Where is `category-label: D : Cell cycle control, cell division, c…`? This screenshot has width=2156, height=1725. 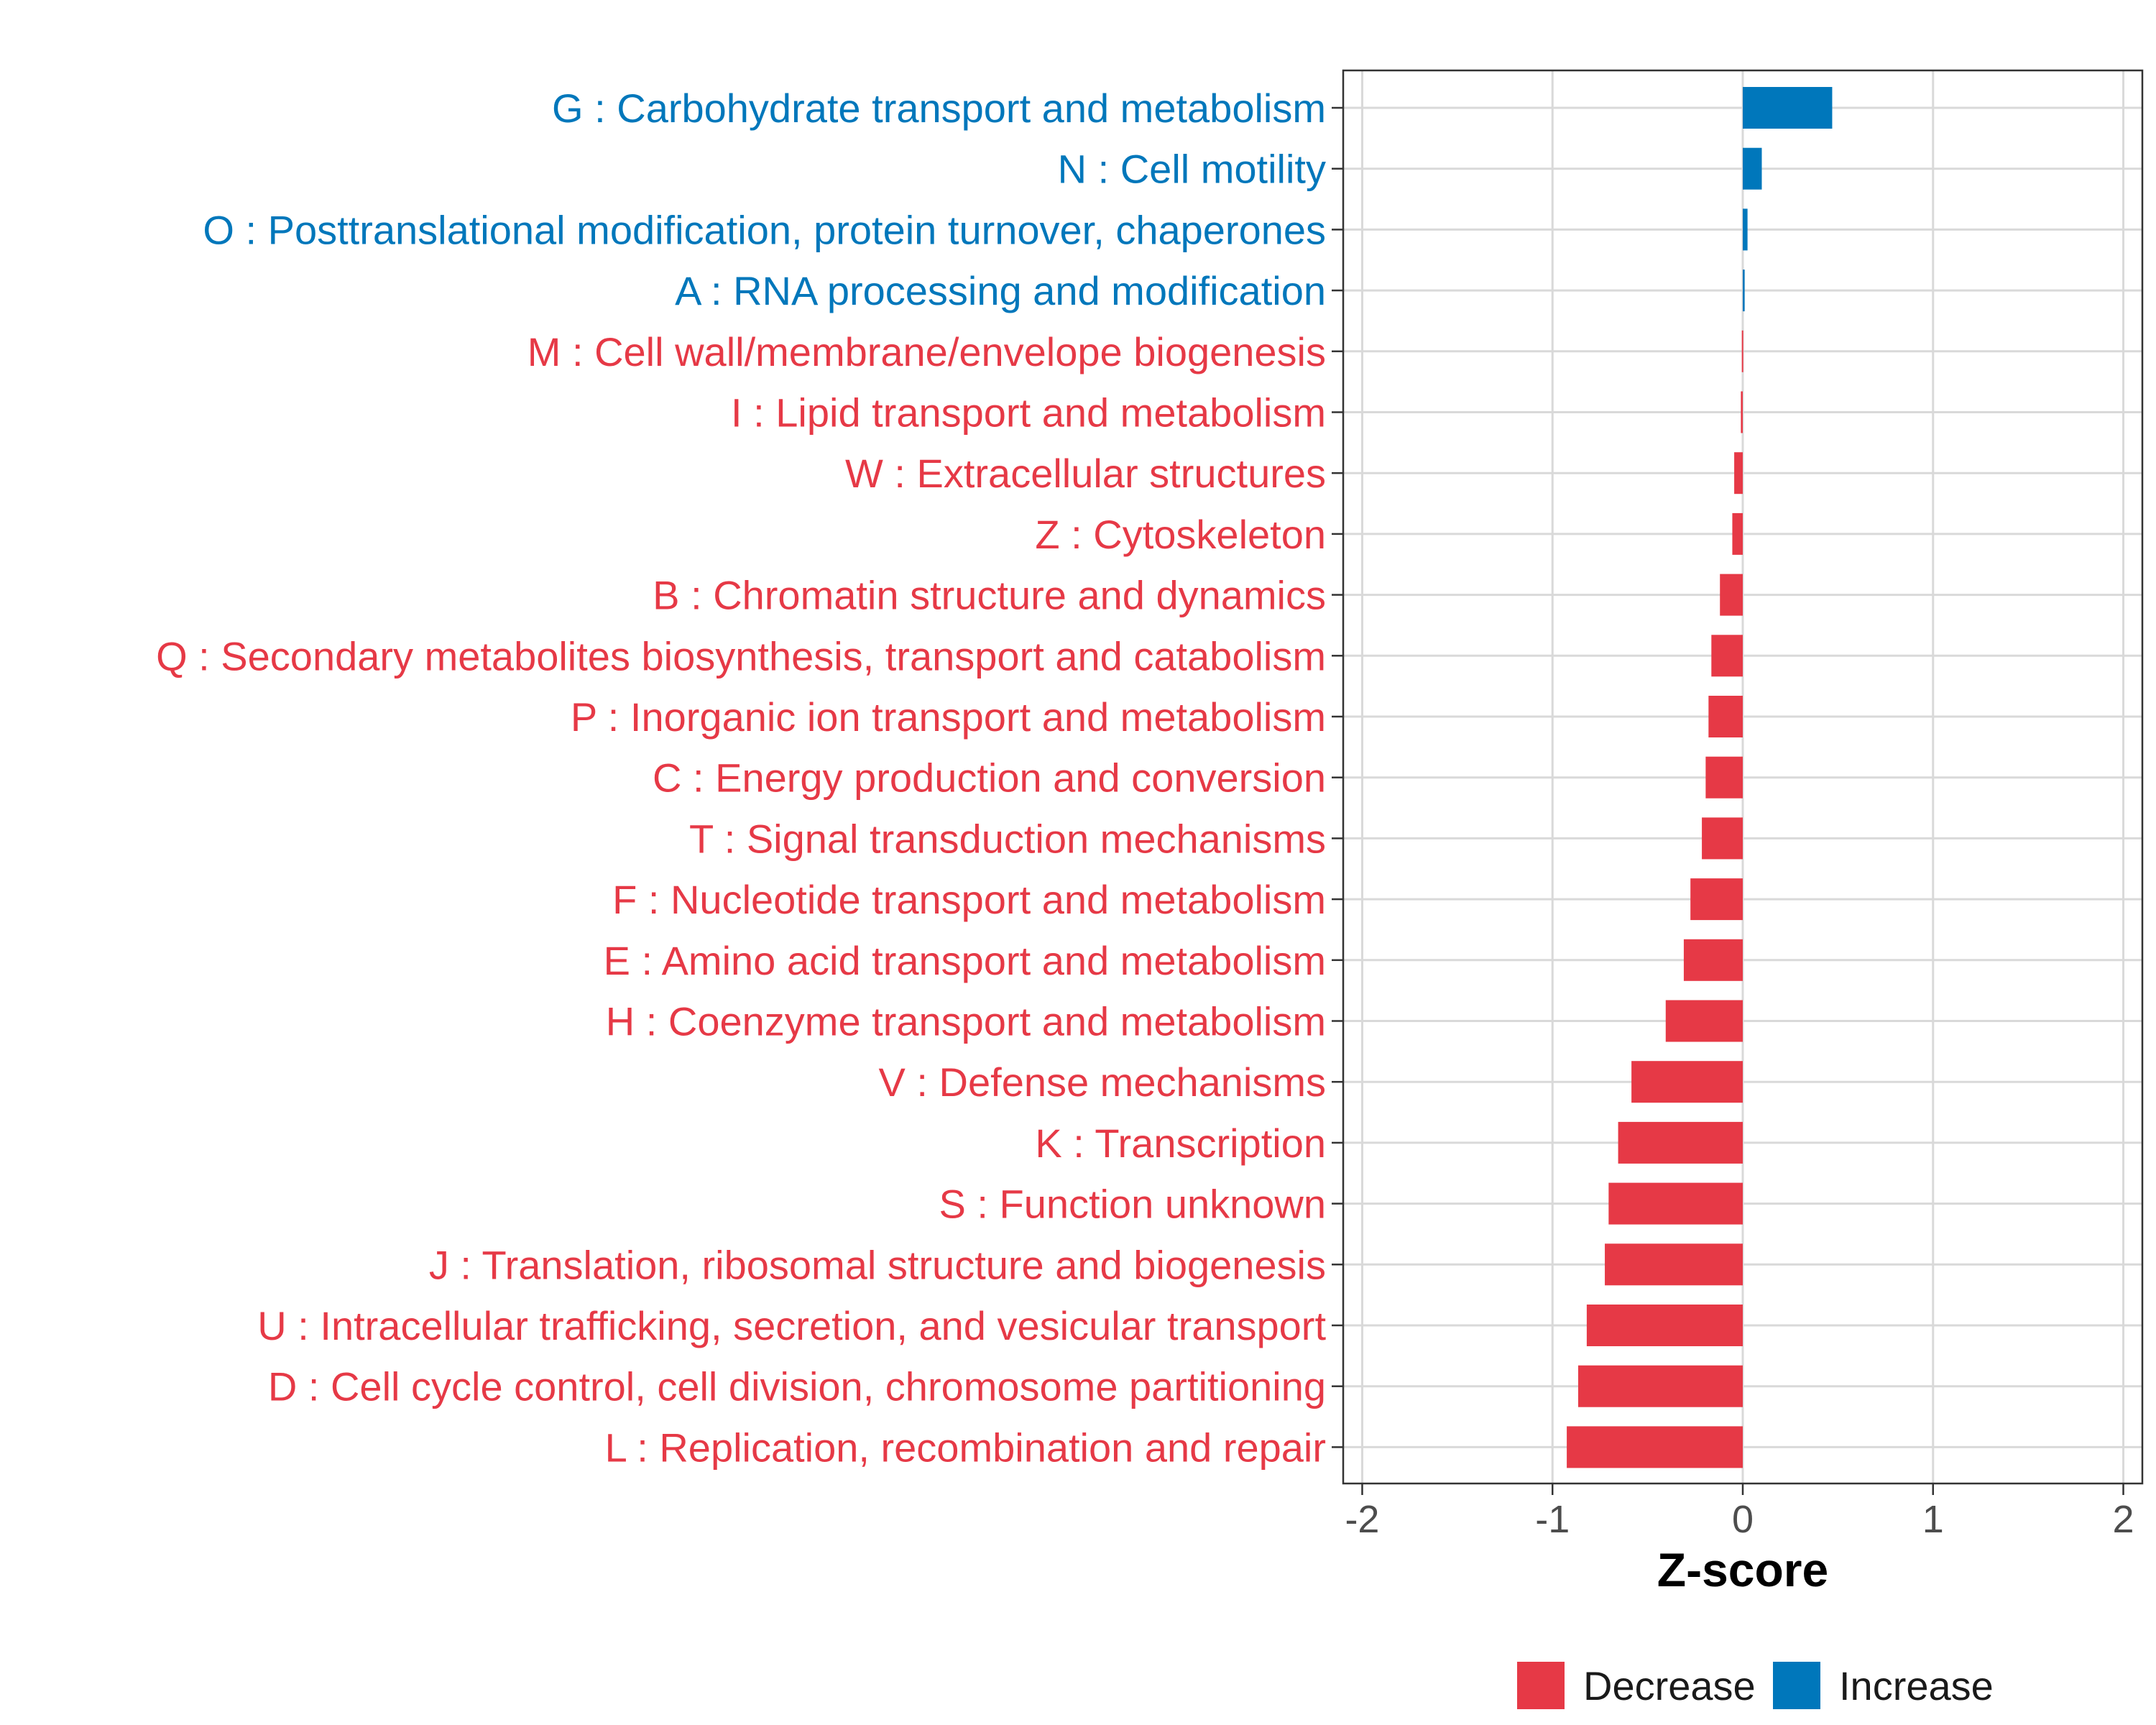
category-label: D : Cell cycle control, cell division, c… is located at coordinates (797, 1386).